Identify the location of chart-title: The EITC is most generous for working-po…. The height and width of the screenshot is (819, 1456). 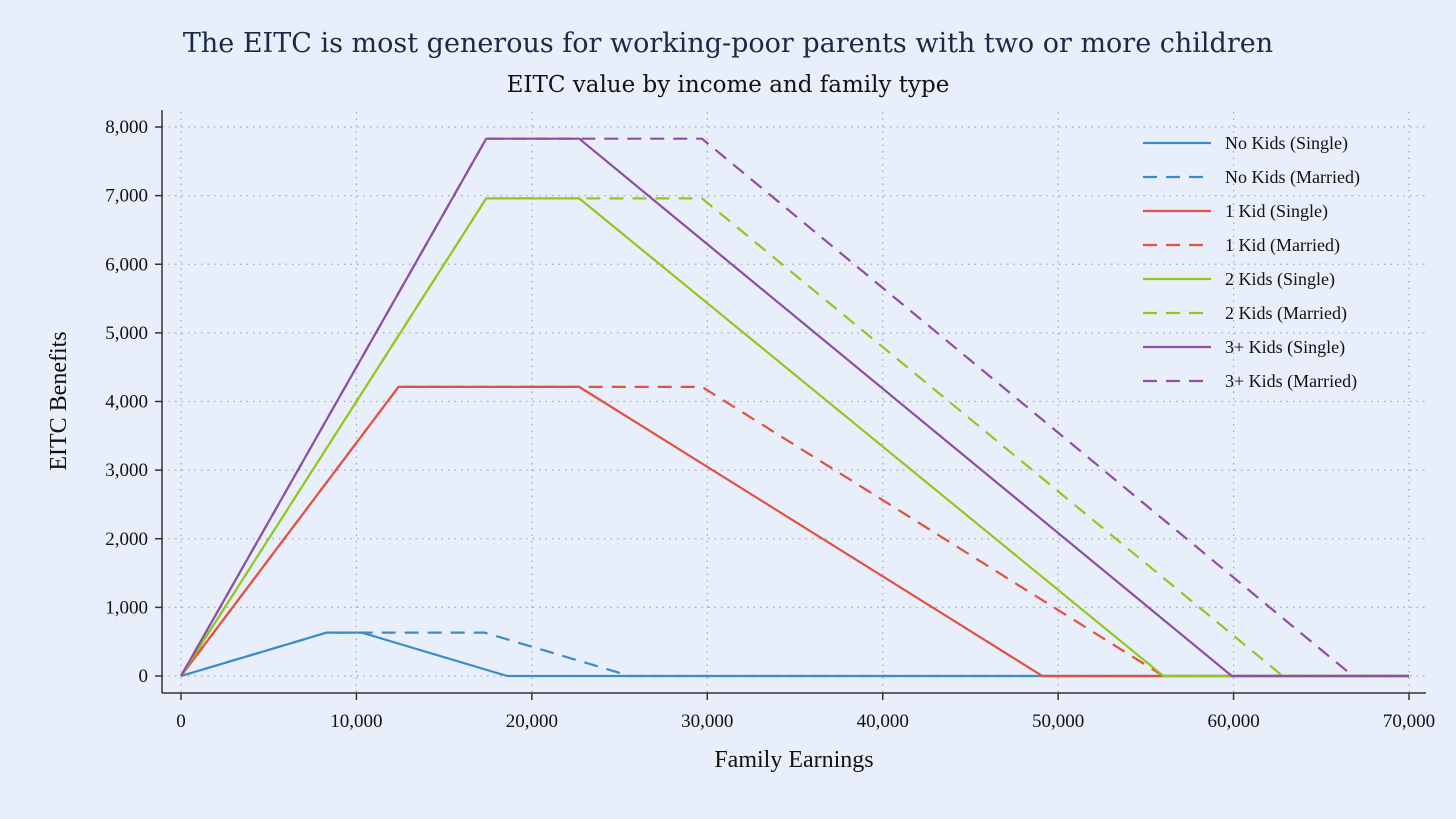
(728, 43).